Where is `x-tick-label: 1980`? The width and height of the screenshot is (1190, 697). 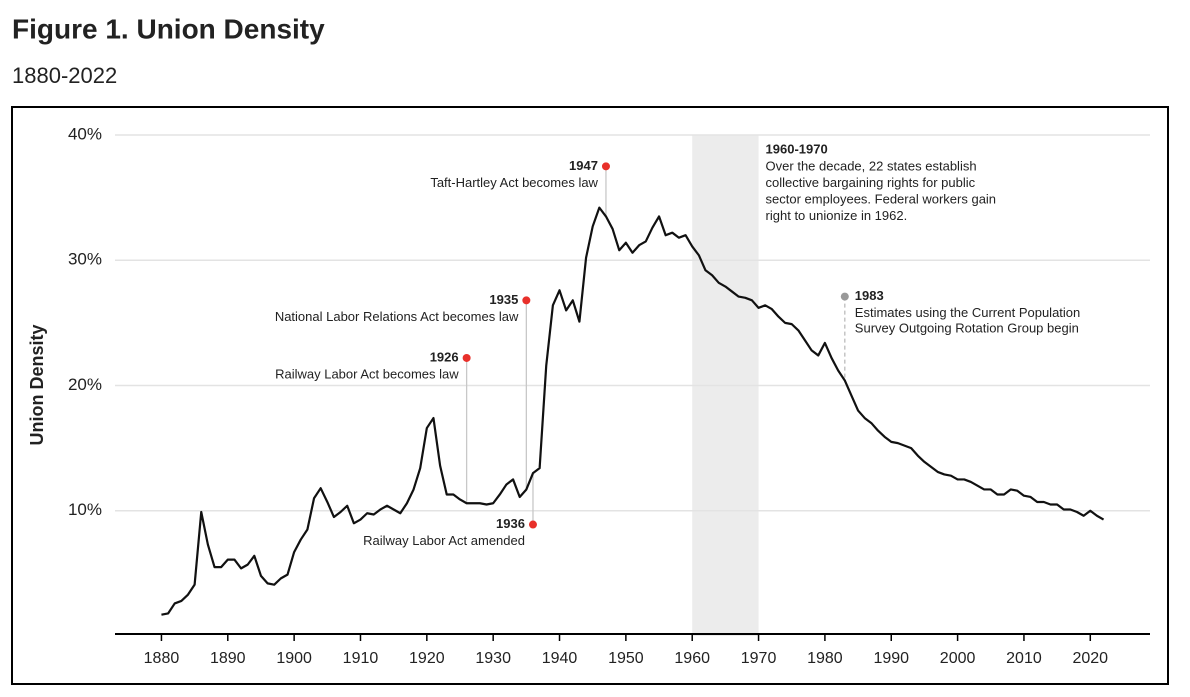 x-tick-label: 1980 is located at coordinates (825, 658).